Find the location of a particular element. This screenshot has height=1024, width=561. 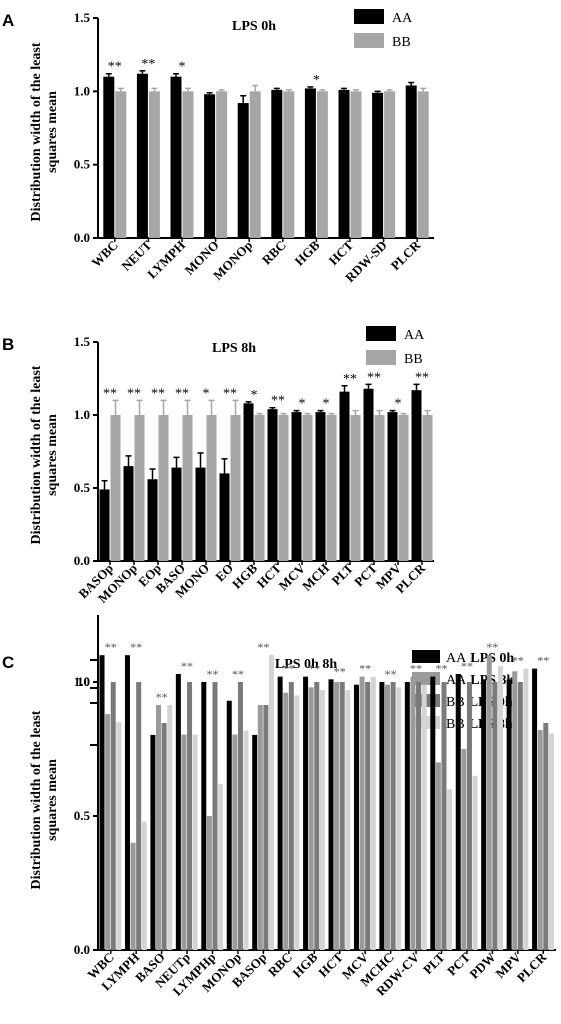

bar-bb-lps-8h-mpv is located at coordinates (526, 809).